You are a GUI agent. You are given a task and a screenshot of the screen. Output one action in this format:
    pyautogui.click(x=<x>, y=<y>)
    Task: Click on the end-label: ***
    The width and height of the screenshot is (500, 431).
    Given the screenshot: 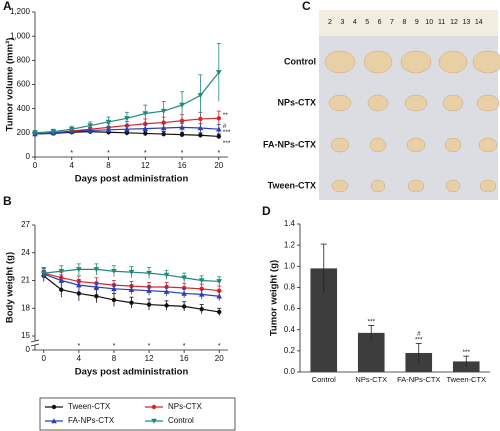 What is the action you would take?
    pyautogui.click(x=227, y=143)
    